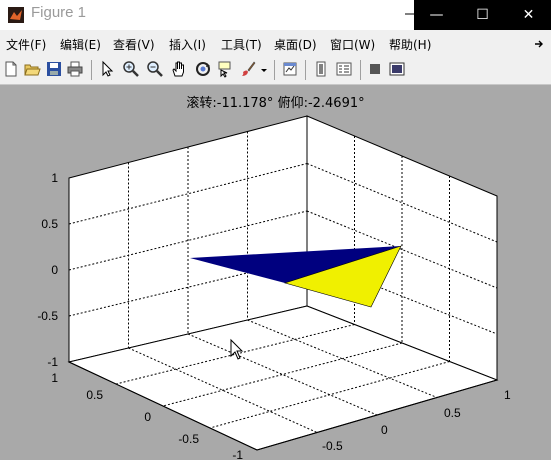 This screenshot has height=460, width=551. What do you see at coordinates (147, 417) in the screenshot?
I see `left-axis-tick-0: 0` at bounding box center [147, 417].